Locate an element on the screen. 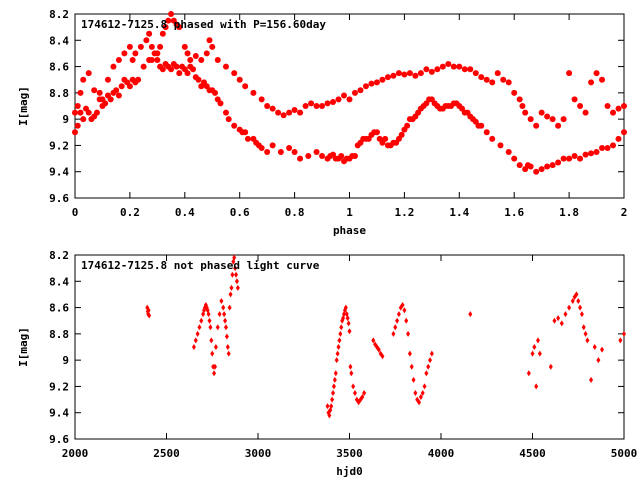 This screenshot has width=640, height=480. x-tick-label: 2 is located at coordinates (624, 212).